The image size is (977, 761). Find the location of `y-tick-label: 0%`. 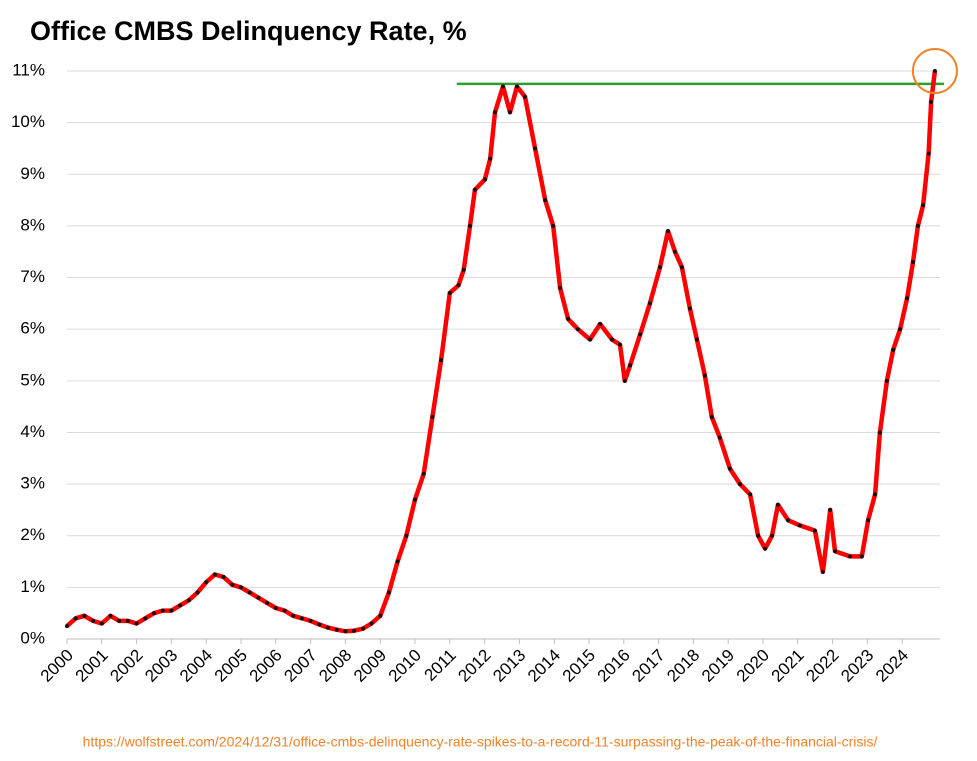

y-tick-label: 0% is located at coordinates (32, 637).